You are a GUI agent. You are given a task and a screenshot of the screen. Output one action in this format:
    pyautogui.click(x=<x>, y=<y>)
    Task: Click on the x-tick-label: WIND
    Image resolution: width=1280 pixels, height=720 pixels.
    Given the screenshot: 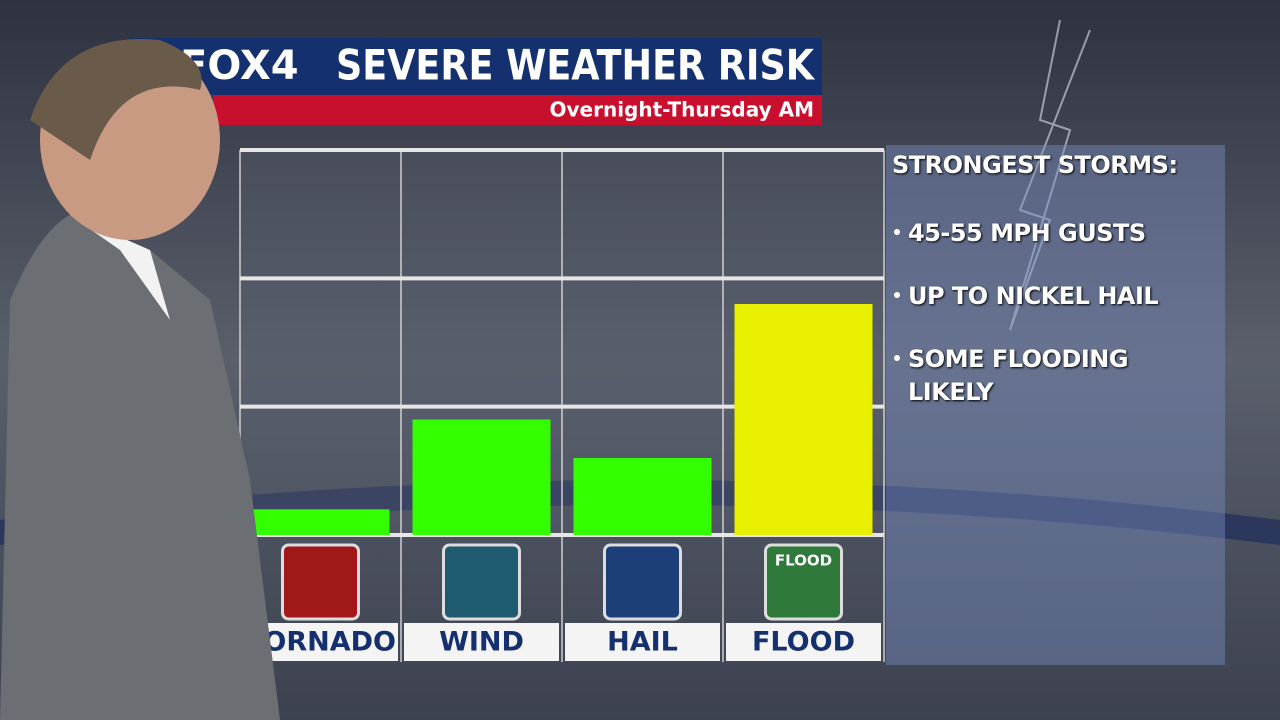 What is the action you would take?
    pyautogui.click(x=481, y=642)
    